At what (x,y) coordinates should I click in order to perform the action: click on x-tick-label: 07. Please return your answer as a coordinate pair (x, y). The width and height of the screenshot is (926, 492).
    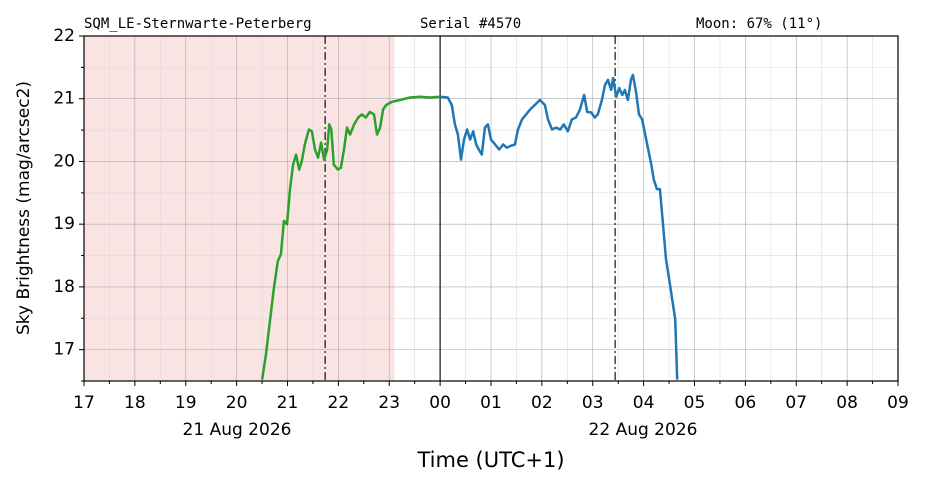
    Looking at the image, I should click on (796, 403).